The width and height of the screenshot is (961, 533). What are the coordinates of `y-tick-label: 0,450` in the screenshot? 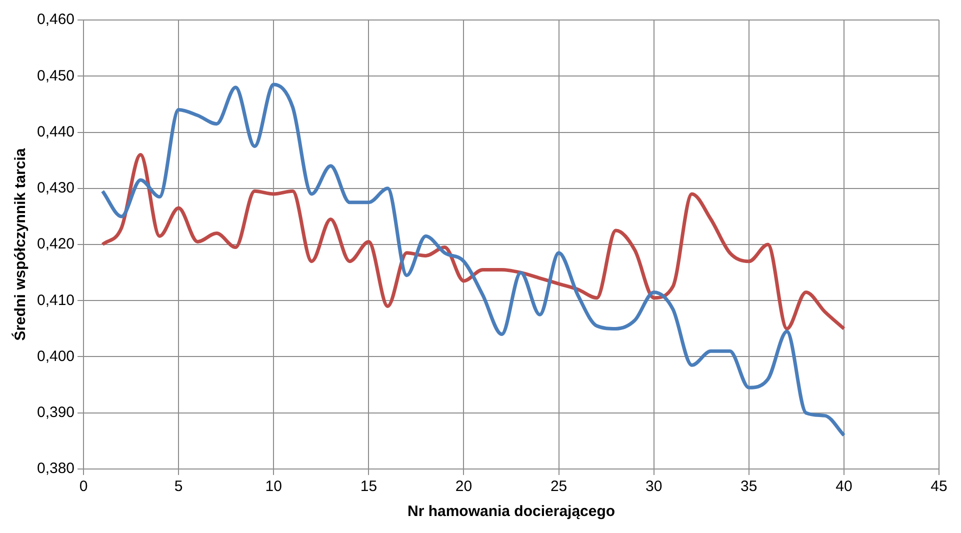 It's located at (55, 75).